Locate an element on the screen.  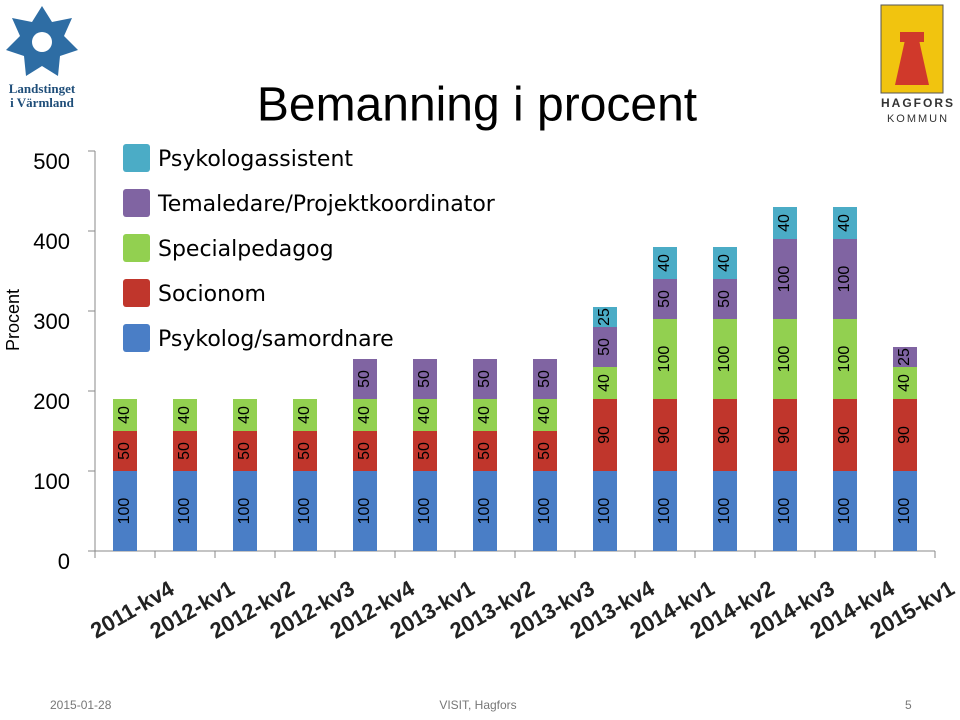
logo-text: i Värmland is located at coordinates (42, 102).